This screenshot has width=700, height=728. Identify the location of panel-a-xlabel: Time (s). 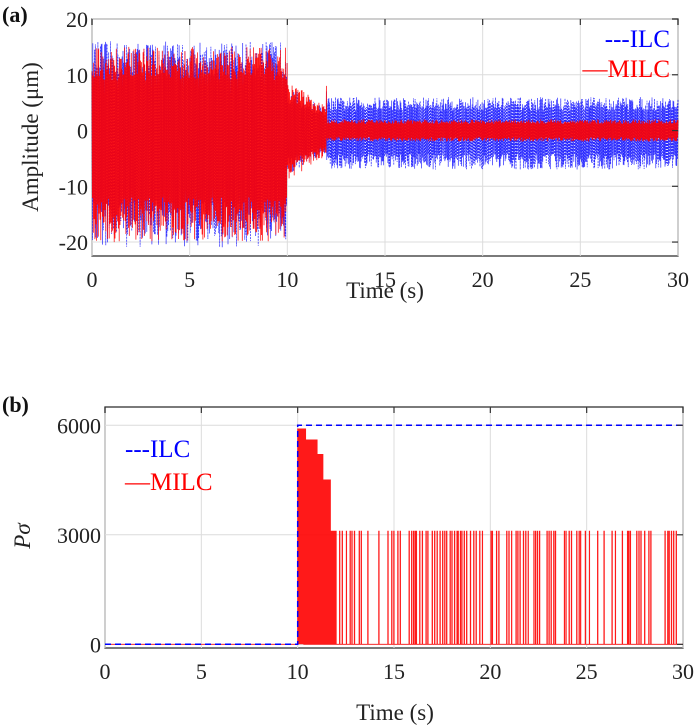
(385, 290).